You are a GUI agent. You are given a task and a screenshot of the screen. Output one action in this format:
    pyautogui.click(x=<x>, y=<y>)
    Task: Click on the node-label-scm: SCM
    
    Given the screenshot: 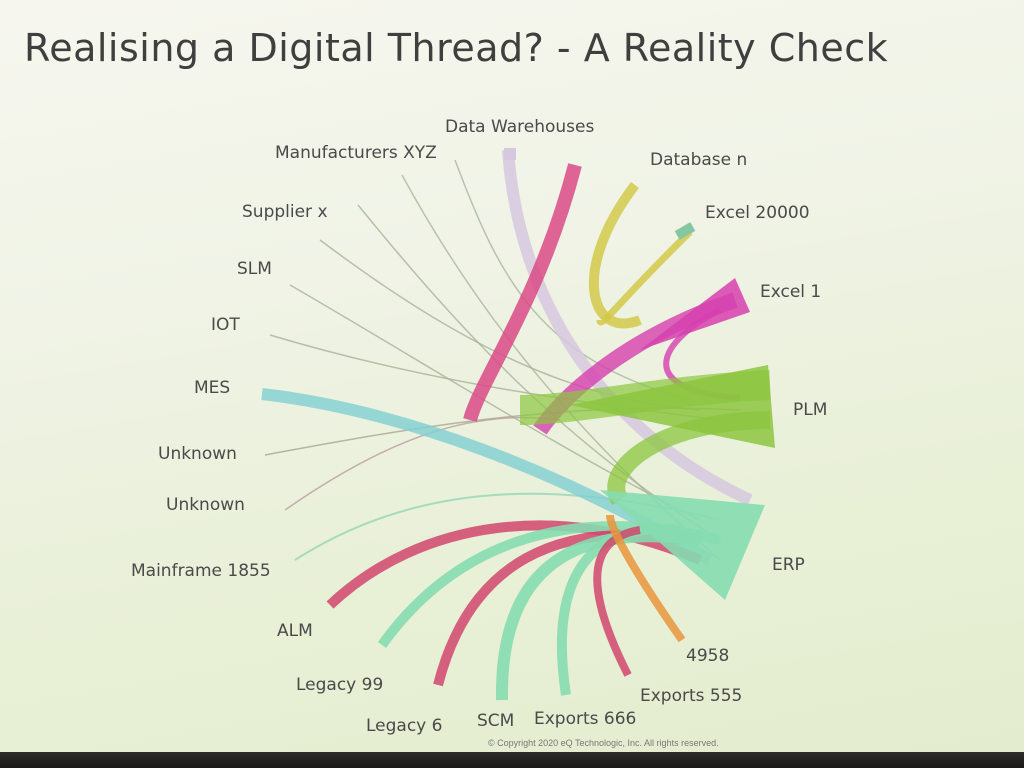 What is the action you would take?
    pyautogui.click(x=496, y=721)
    